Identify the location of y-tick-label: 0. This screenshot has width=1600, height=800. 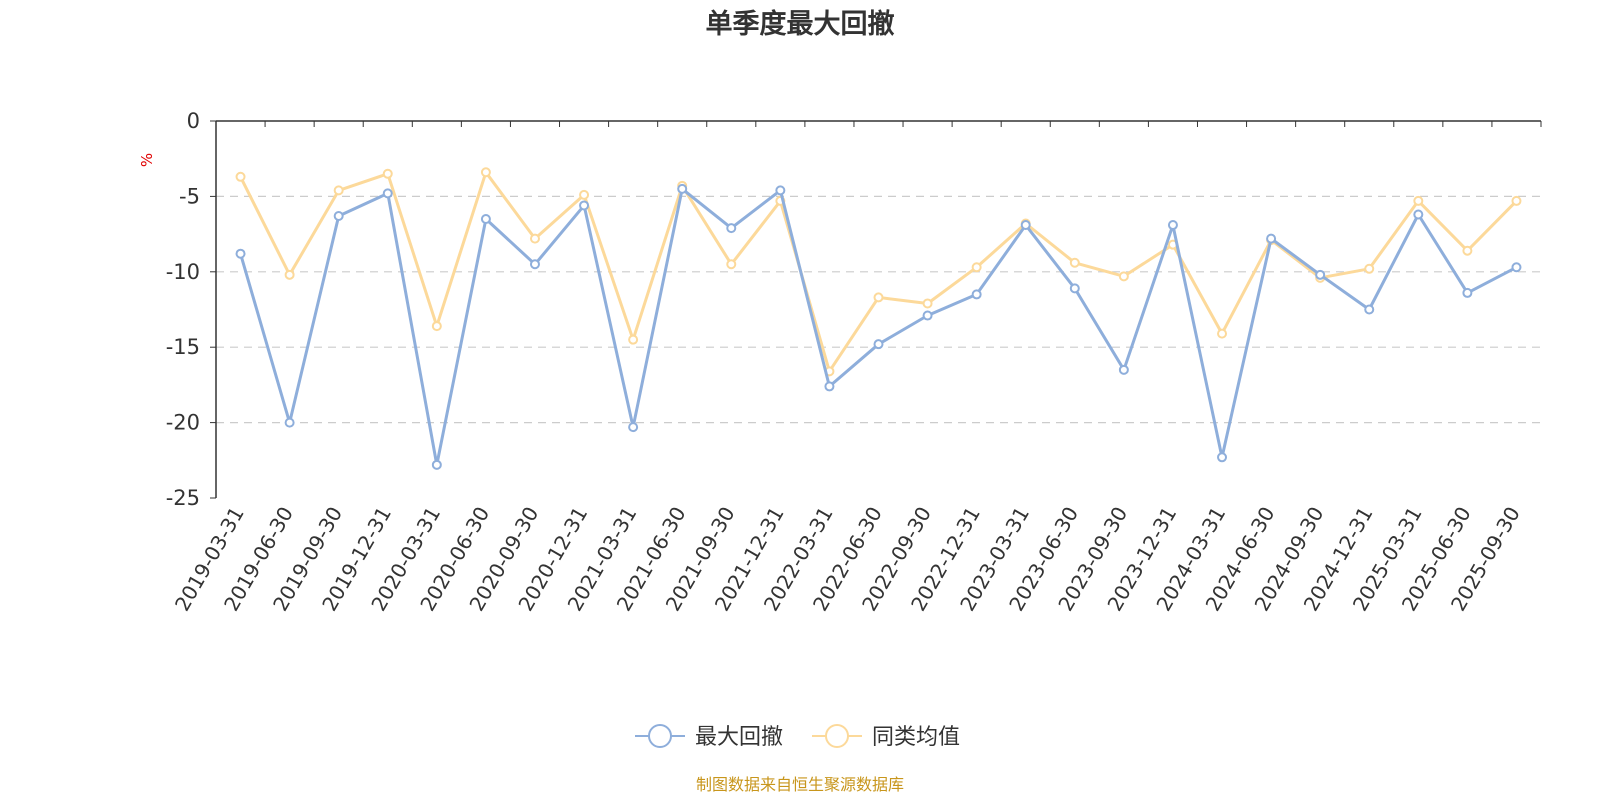
(193, 121).